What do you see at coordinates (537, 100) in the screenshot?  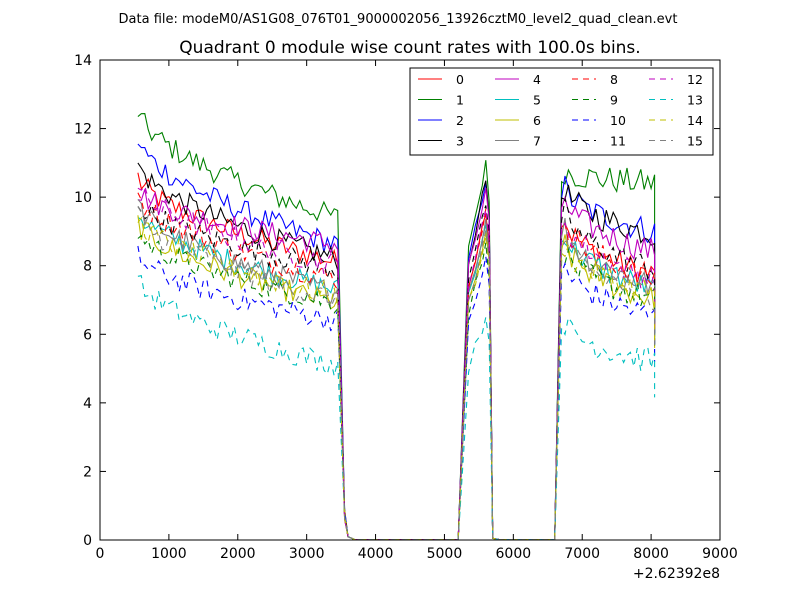 I see `legend-label-5: 5` at bounding box center [537, 100].